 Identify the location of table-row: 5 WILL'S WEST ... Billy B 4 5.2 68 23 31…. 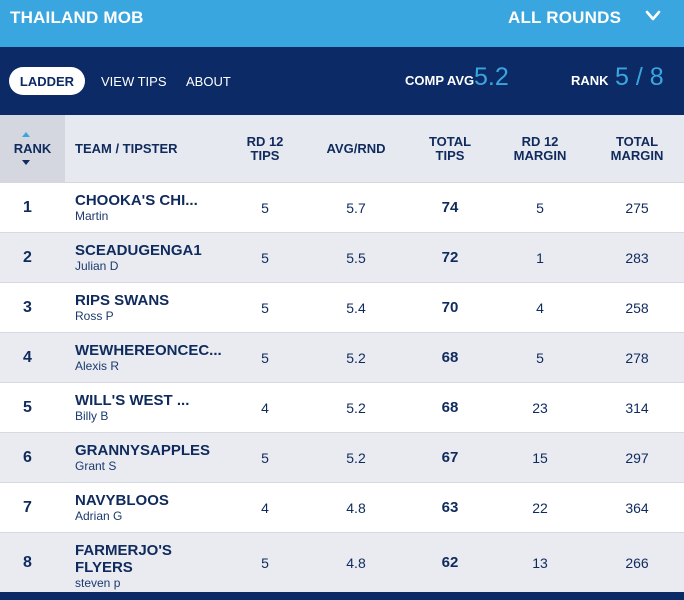
(342, 408).